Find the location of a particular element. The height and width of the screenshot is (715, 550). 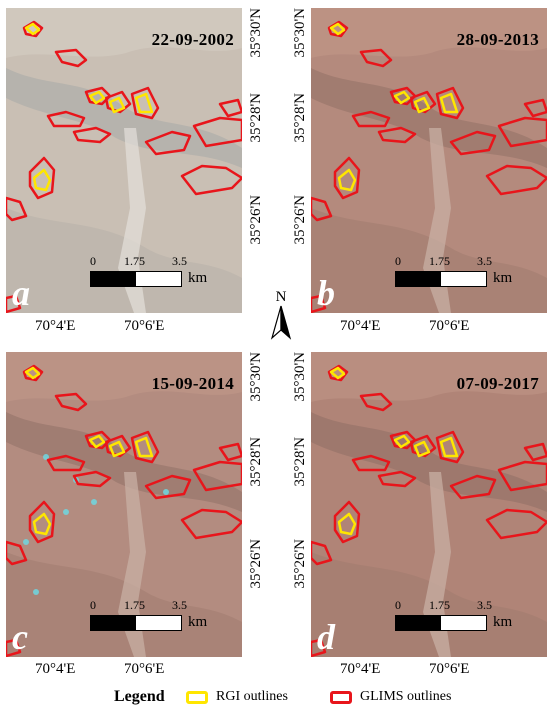

lon-label-70-4-top-left: 70°4'E is located at coordinates (55, 326).